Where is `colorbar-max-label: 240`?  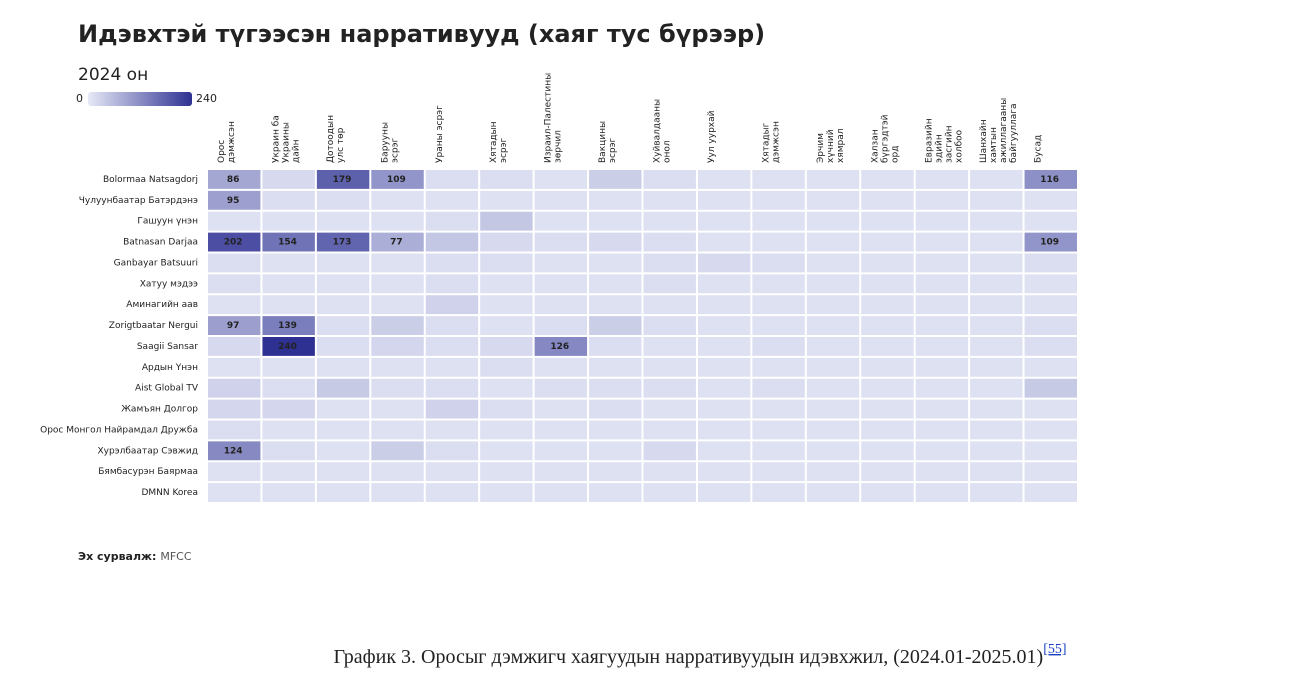 colorbar-max-label: 240 is located at coordinates (206, 98).